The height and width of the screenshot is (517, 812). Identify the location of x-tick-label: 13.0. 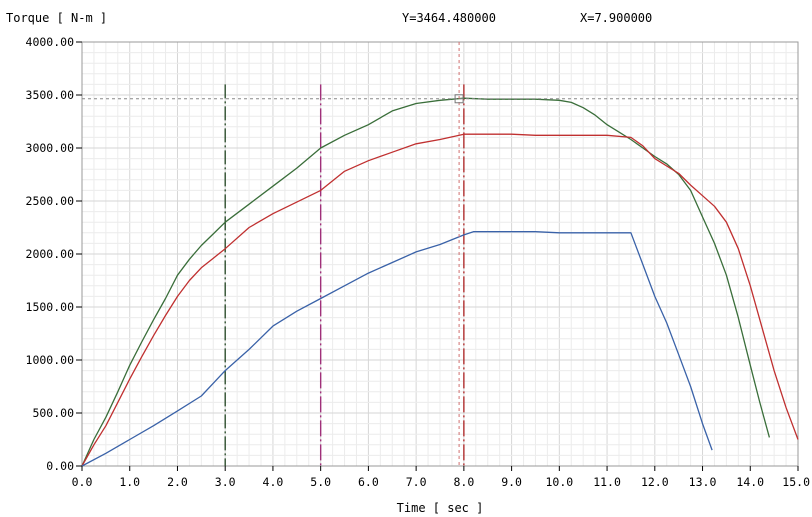
(703, 482).